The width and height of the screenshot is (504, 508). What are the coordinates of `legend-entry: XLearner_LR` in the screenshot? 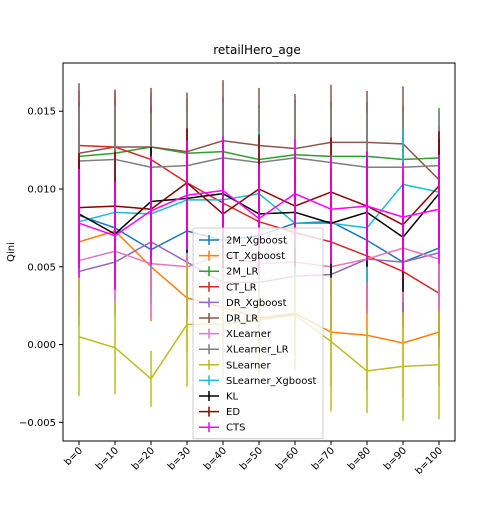 It's located at (244, 350).